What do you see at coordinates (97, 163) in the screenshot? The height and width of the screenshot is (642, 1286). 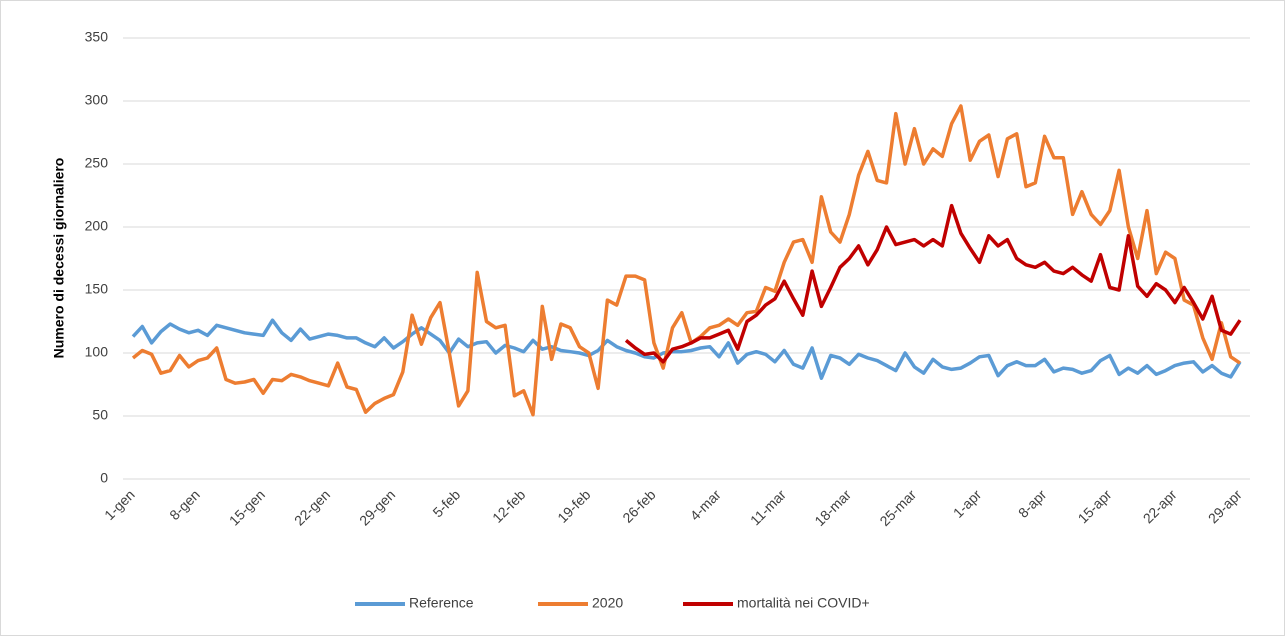 I see `y-tick-label: 250` at bounding box center [97, 163].